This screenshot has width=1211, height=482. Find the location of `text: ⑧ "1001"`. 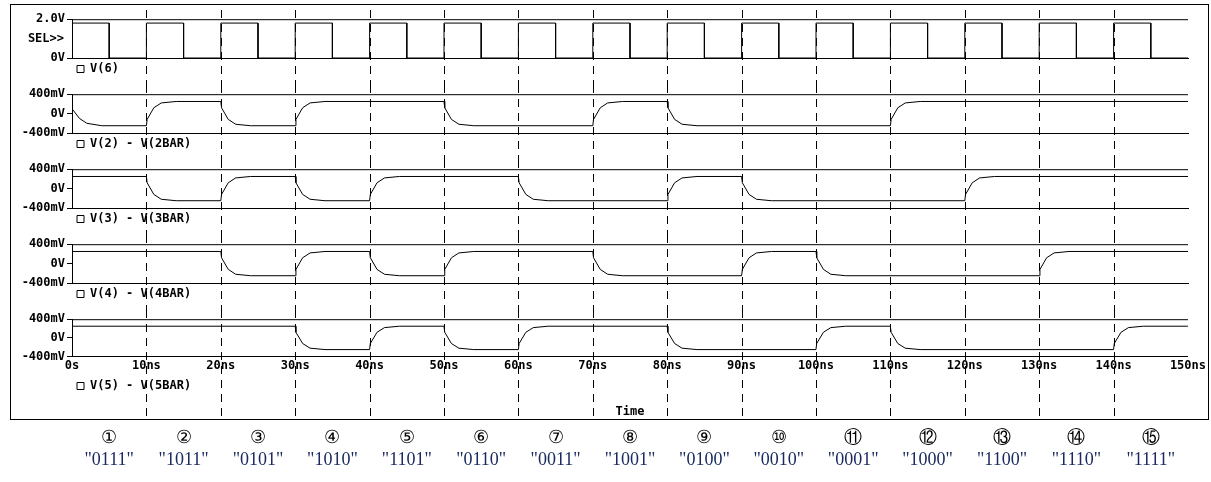

text: ⑧ "1001" is located at coordinates (630, 448).